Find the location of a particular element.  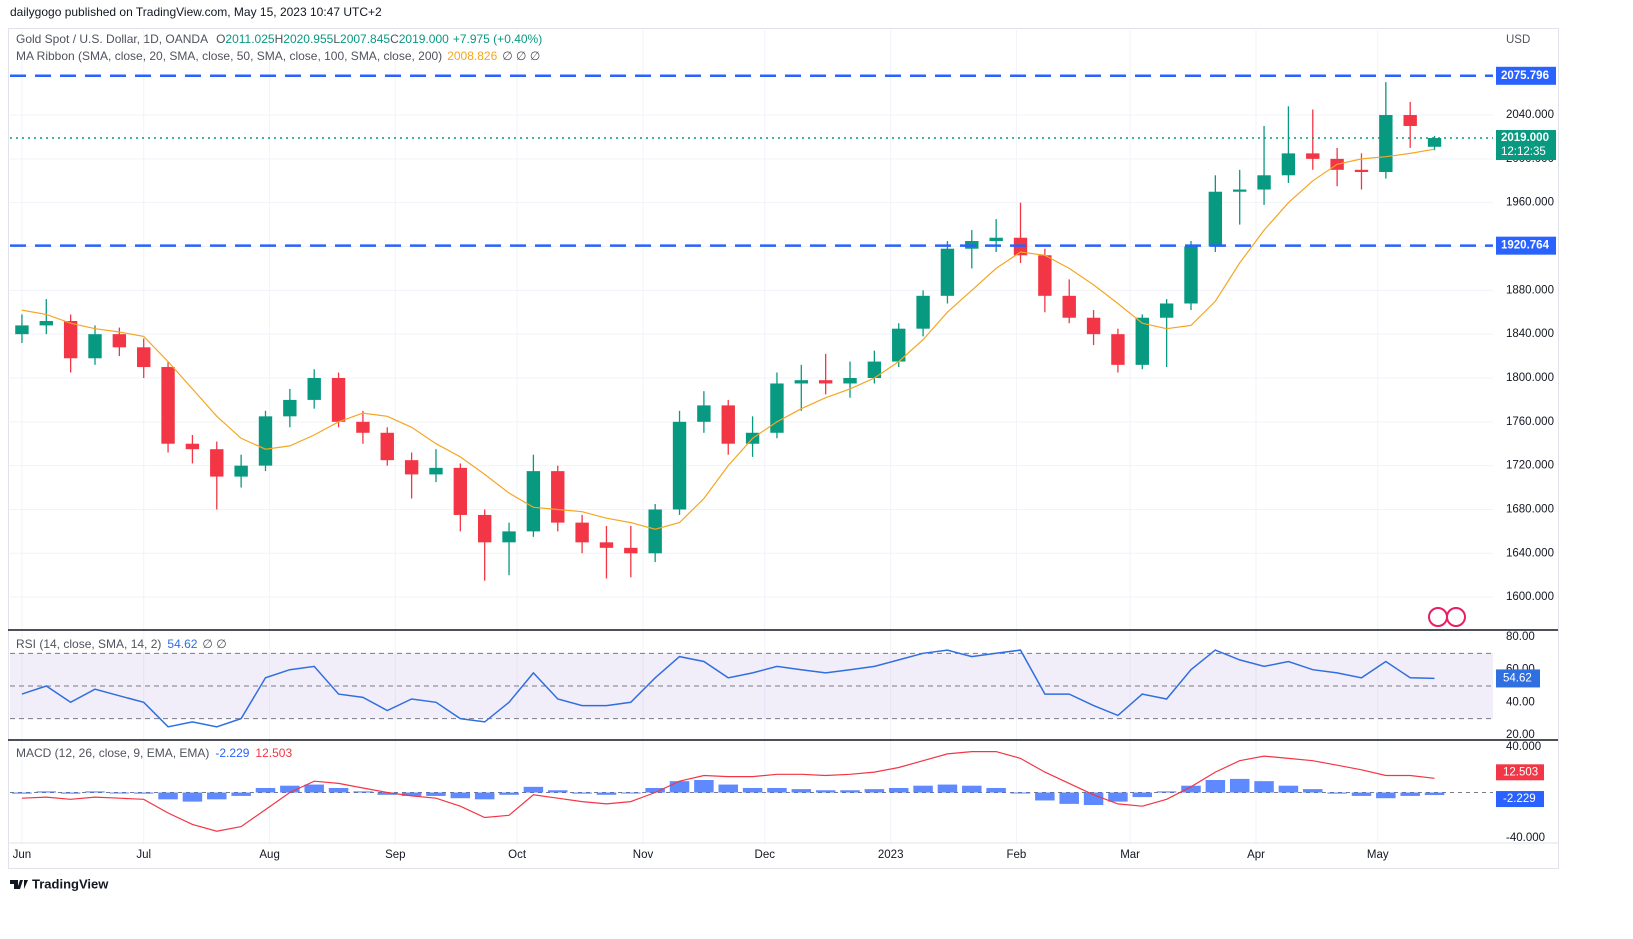

na-marks: ∅ ∅ is located at coordinates (214, 644).